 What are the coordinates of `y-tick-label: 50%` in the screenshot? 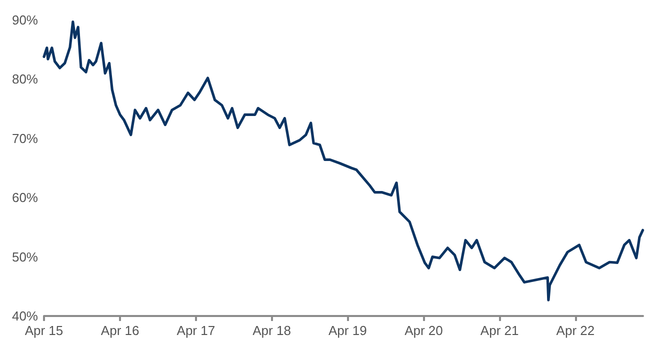 It's located at (25, 256).